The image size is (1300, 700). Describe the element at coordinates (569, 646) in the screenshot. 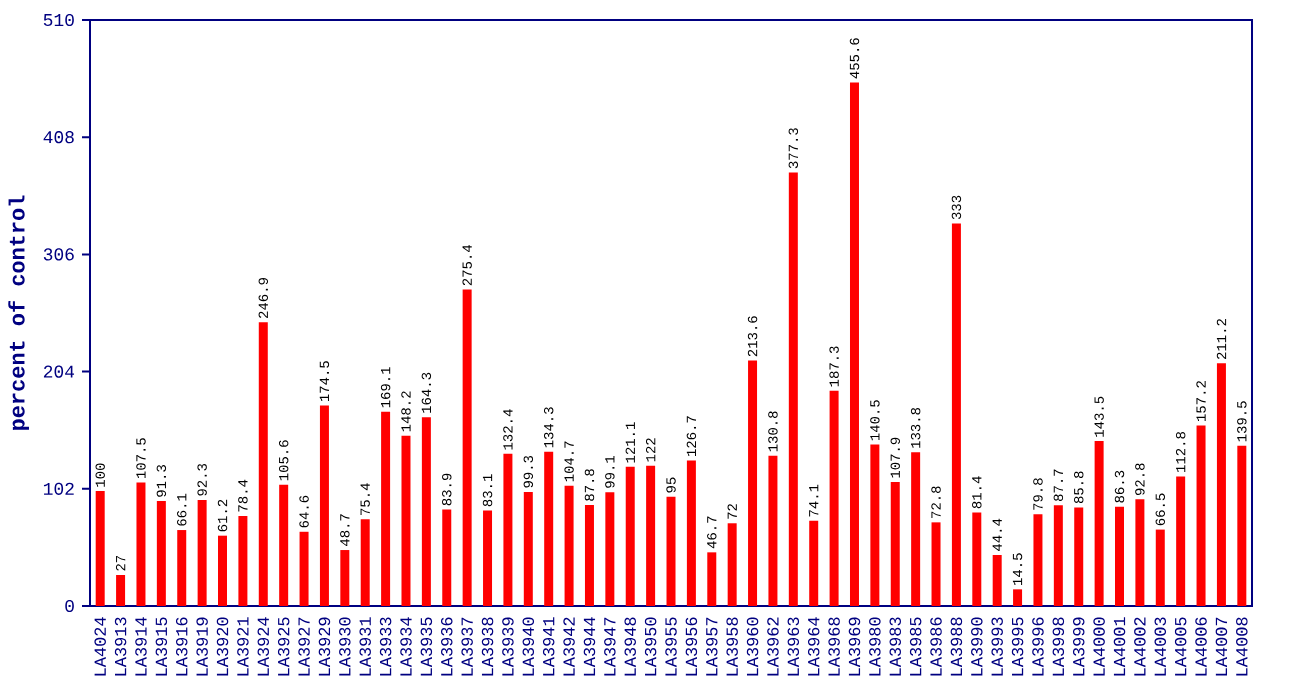

I see `x-tick-label: LA3942` at that location.